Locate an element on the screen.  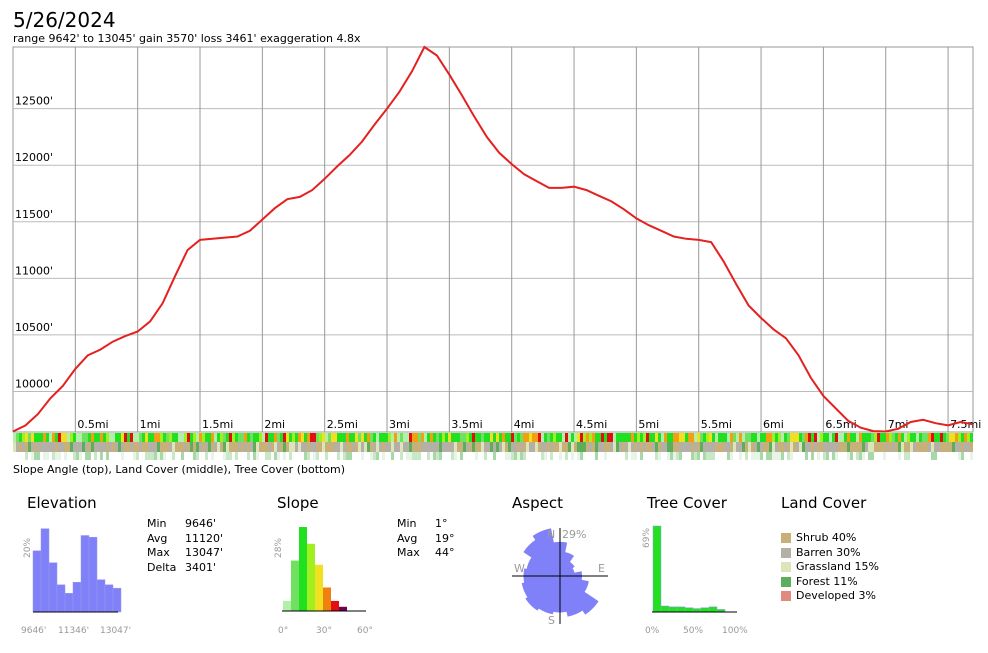
slope-axis-max: 60° is located at coordinates (365, 631).